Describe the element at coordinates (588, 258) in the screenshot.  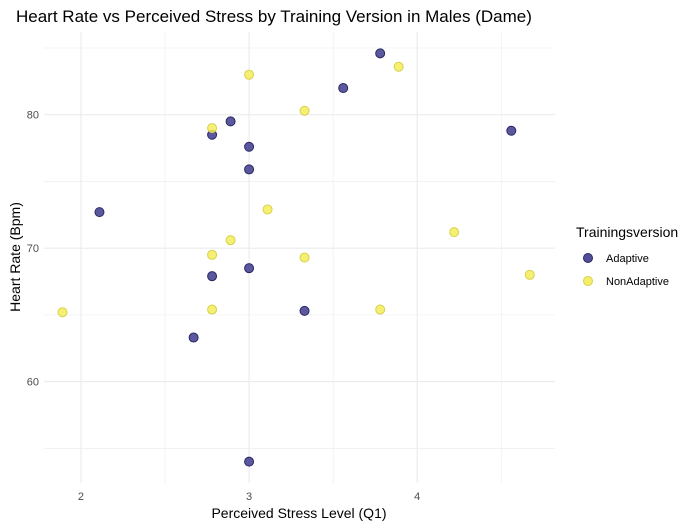
I see `legend-key-adaptive` at that location.